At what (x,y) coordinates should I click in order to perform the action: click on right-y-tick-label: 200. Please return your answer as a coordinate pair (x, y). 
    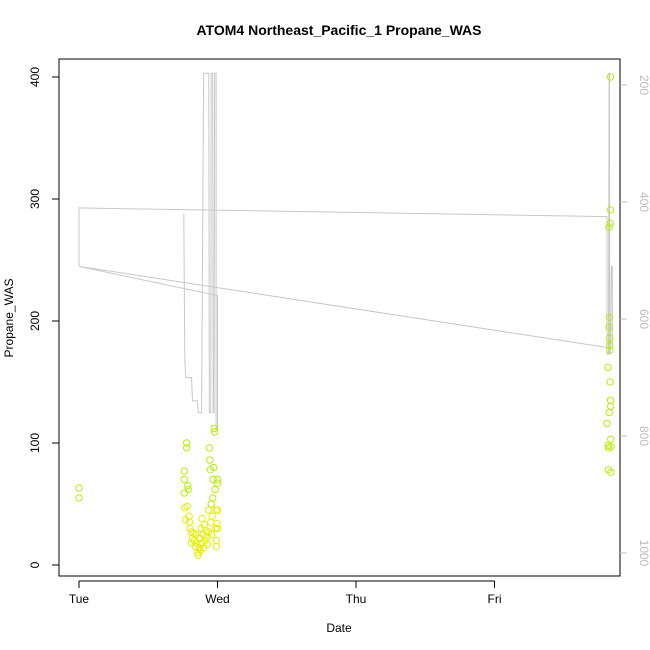
    Looking at the image, I should click on (643, 85).